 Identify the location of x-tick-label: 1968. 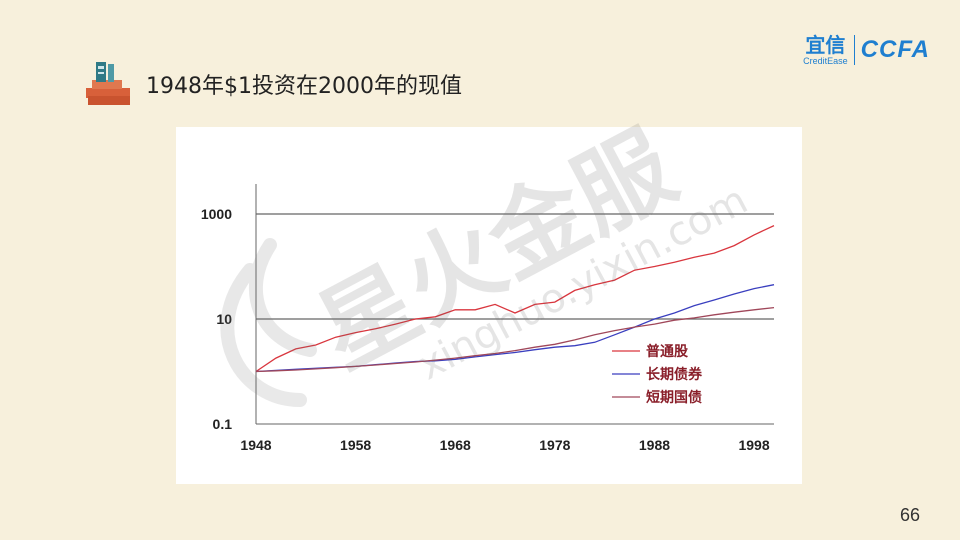
(455, 445).